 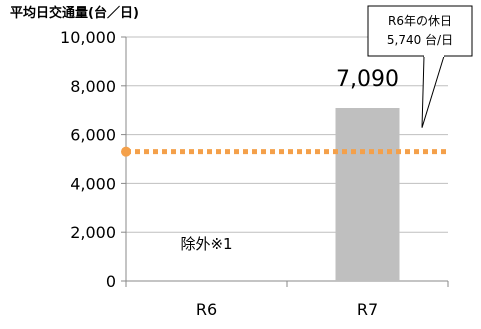 What do you see at coordinates (93, 232) in the screenshot?
I see `y-tick-label: 2,000` at bounding box center [93, 232].